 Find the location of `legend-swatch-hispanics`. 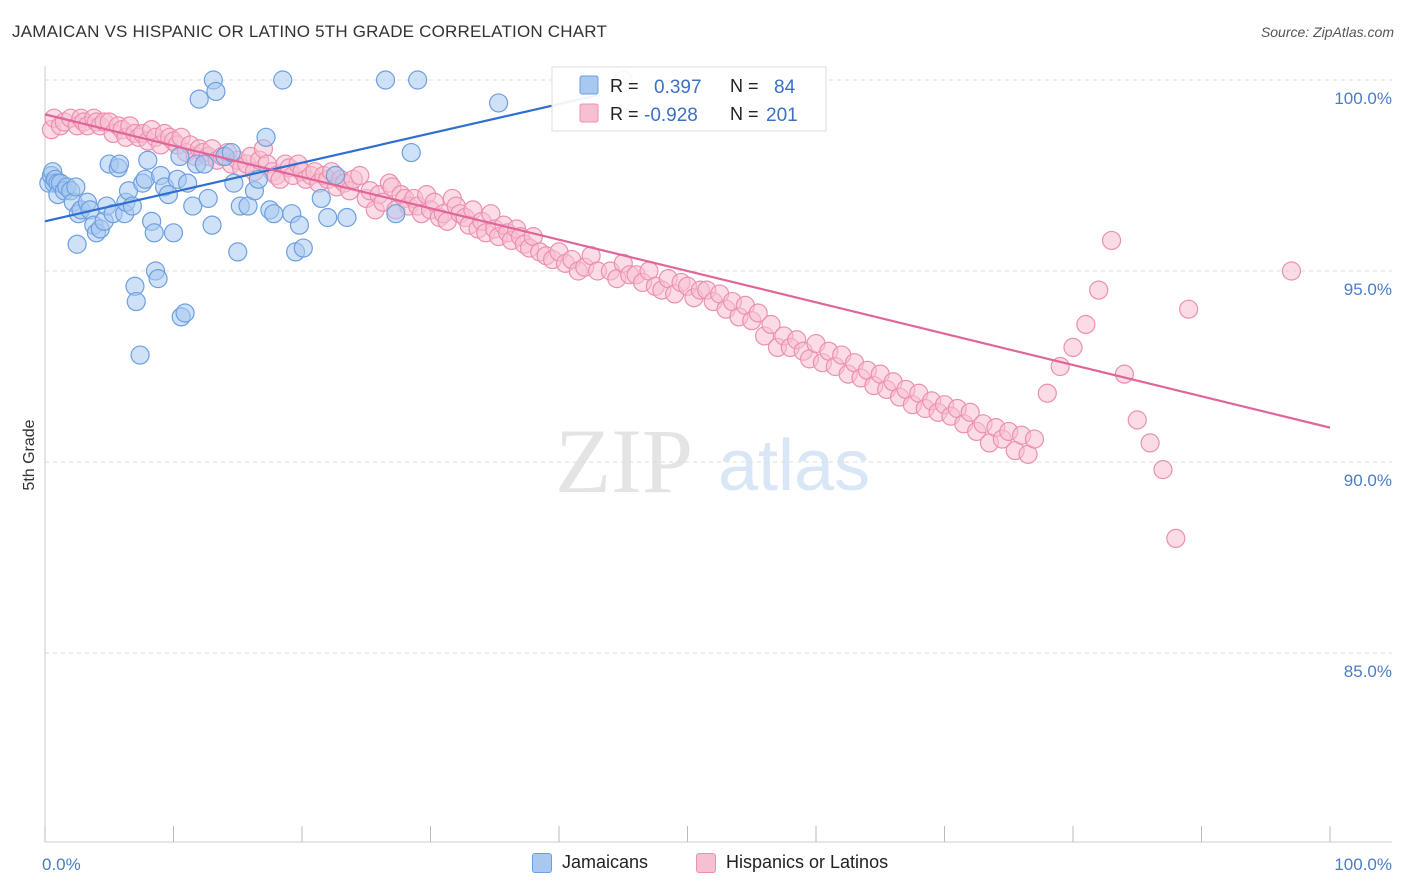

legend-swatch-hispanics is located at coordinates (706, 862).